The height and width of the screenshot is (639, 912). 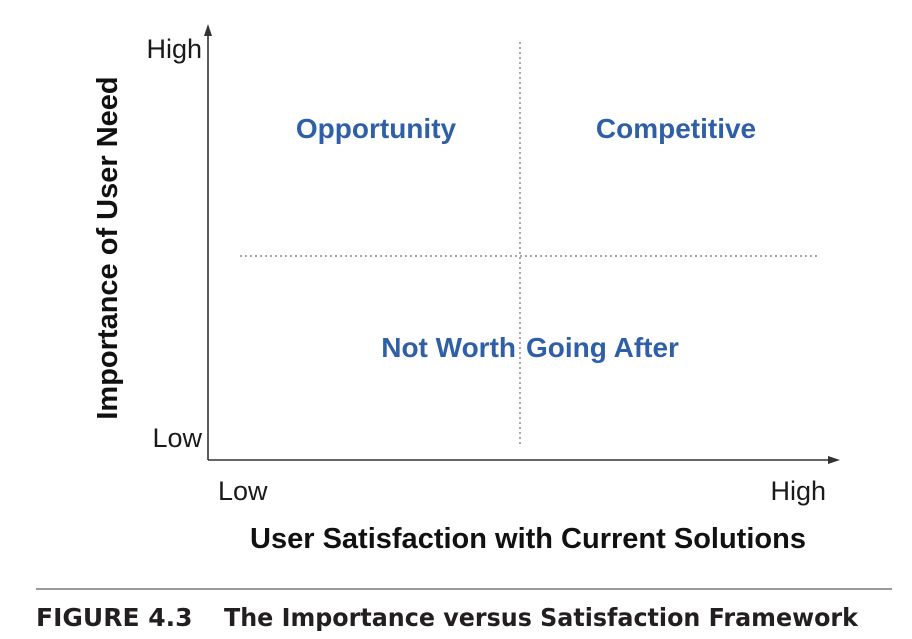 What do you see at coordinates (676, 128) in the screenshot?
I see `quadrant-competitive-label: Competitive` at bounding box center [676, 128].